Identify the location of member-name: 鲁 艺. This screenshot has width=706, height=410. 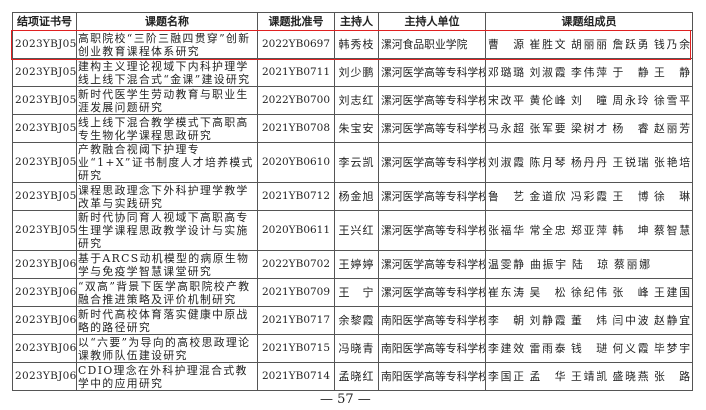
(506, 196).